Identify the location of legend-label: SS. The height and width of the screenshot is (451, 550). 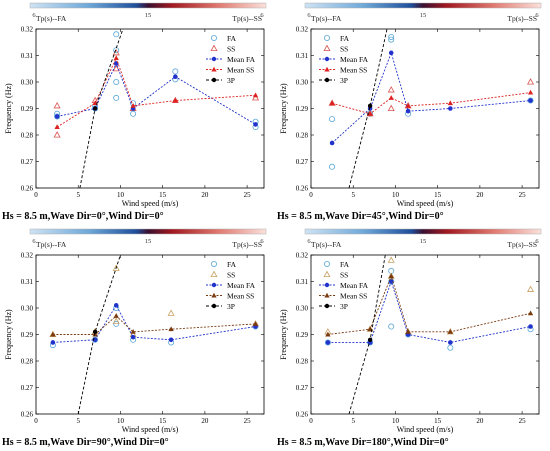
(344, 274).